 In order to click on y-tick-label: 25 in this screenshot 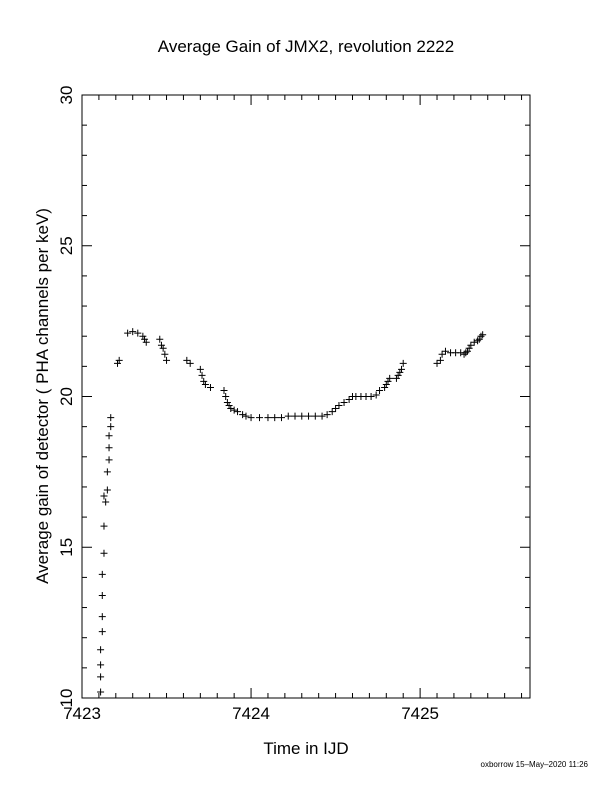, I will do `click(66, 245)`.